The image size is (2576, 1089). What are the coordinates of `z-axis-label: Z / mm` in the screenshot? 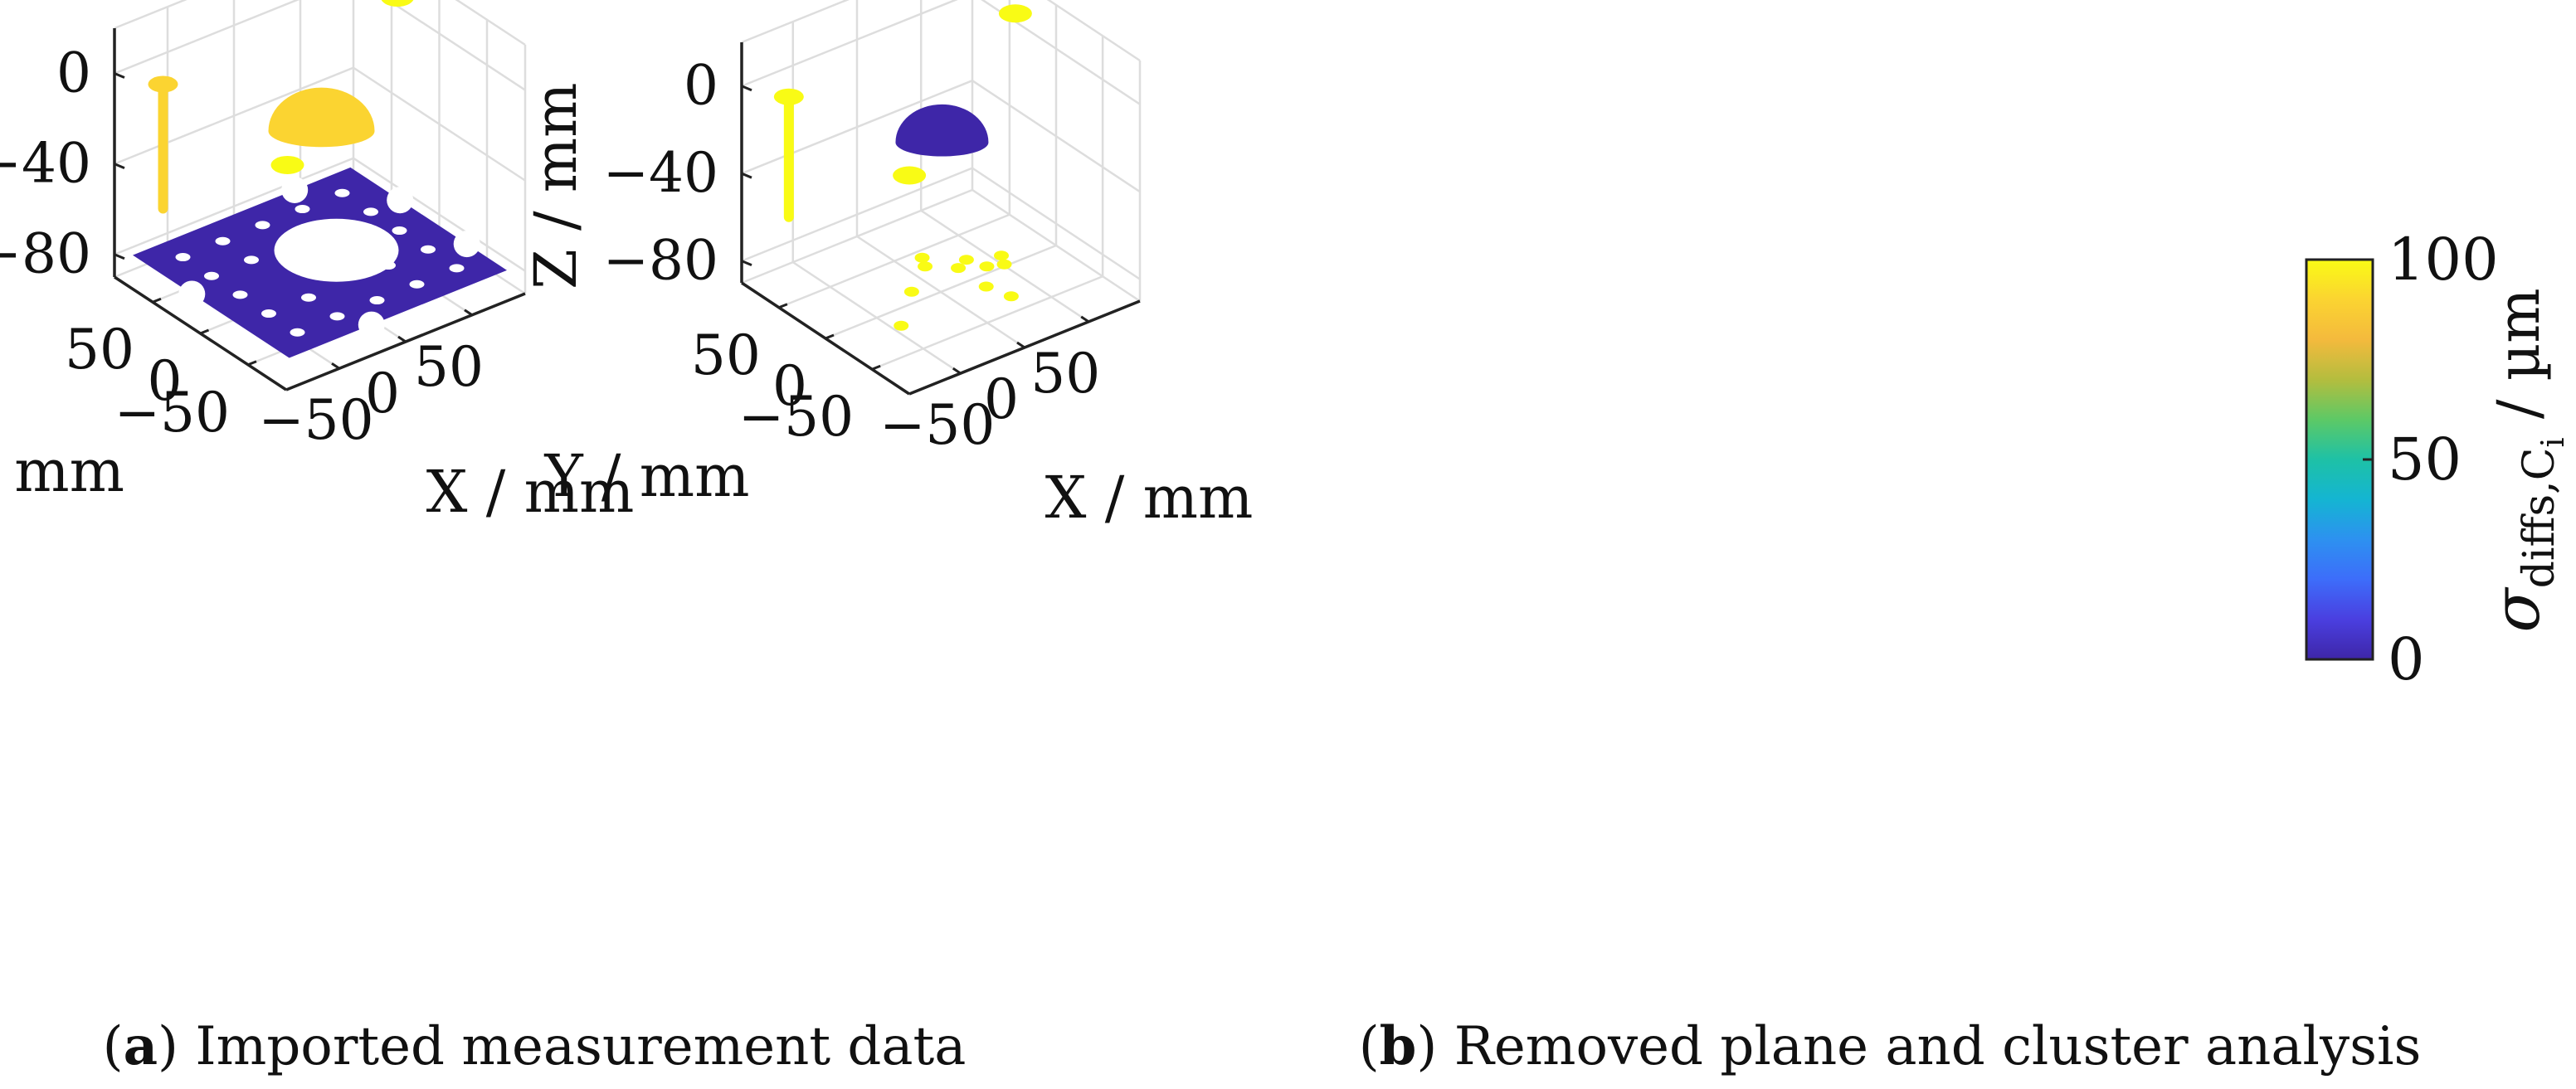 It's located at (556, 185).